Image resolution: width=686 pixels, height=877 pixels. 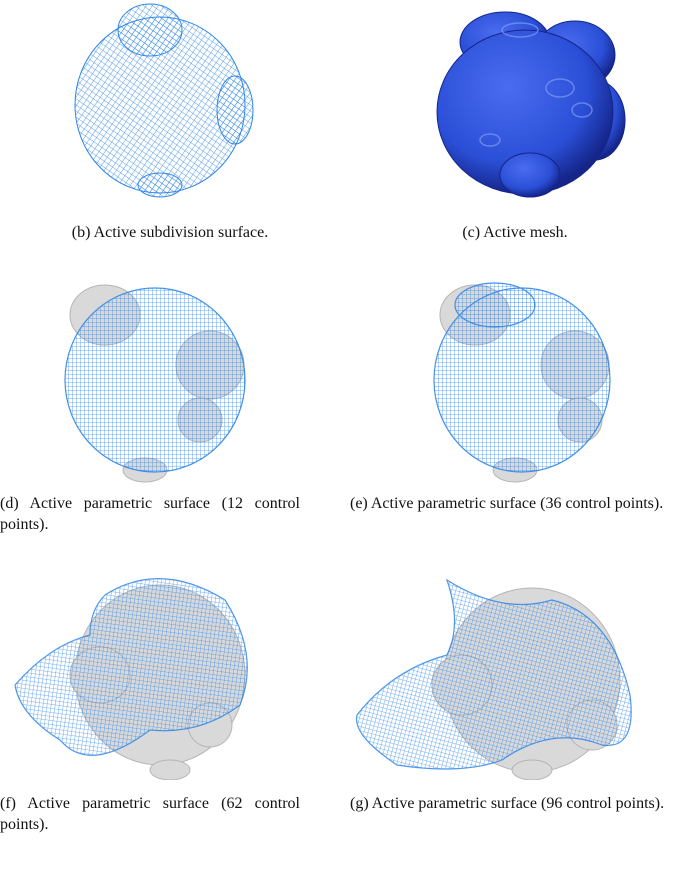 I want to click on parametric-surface-62-figure, so click(x=131, y=679).